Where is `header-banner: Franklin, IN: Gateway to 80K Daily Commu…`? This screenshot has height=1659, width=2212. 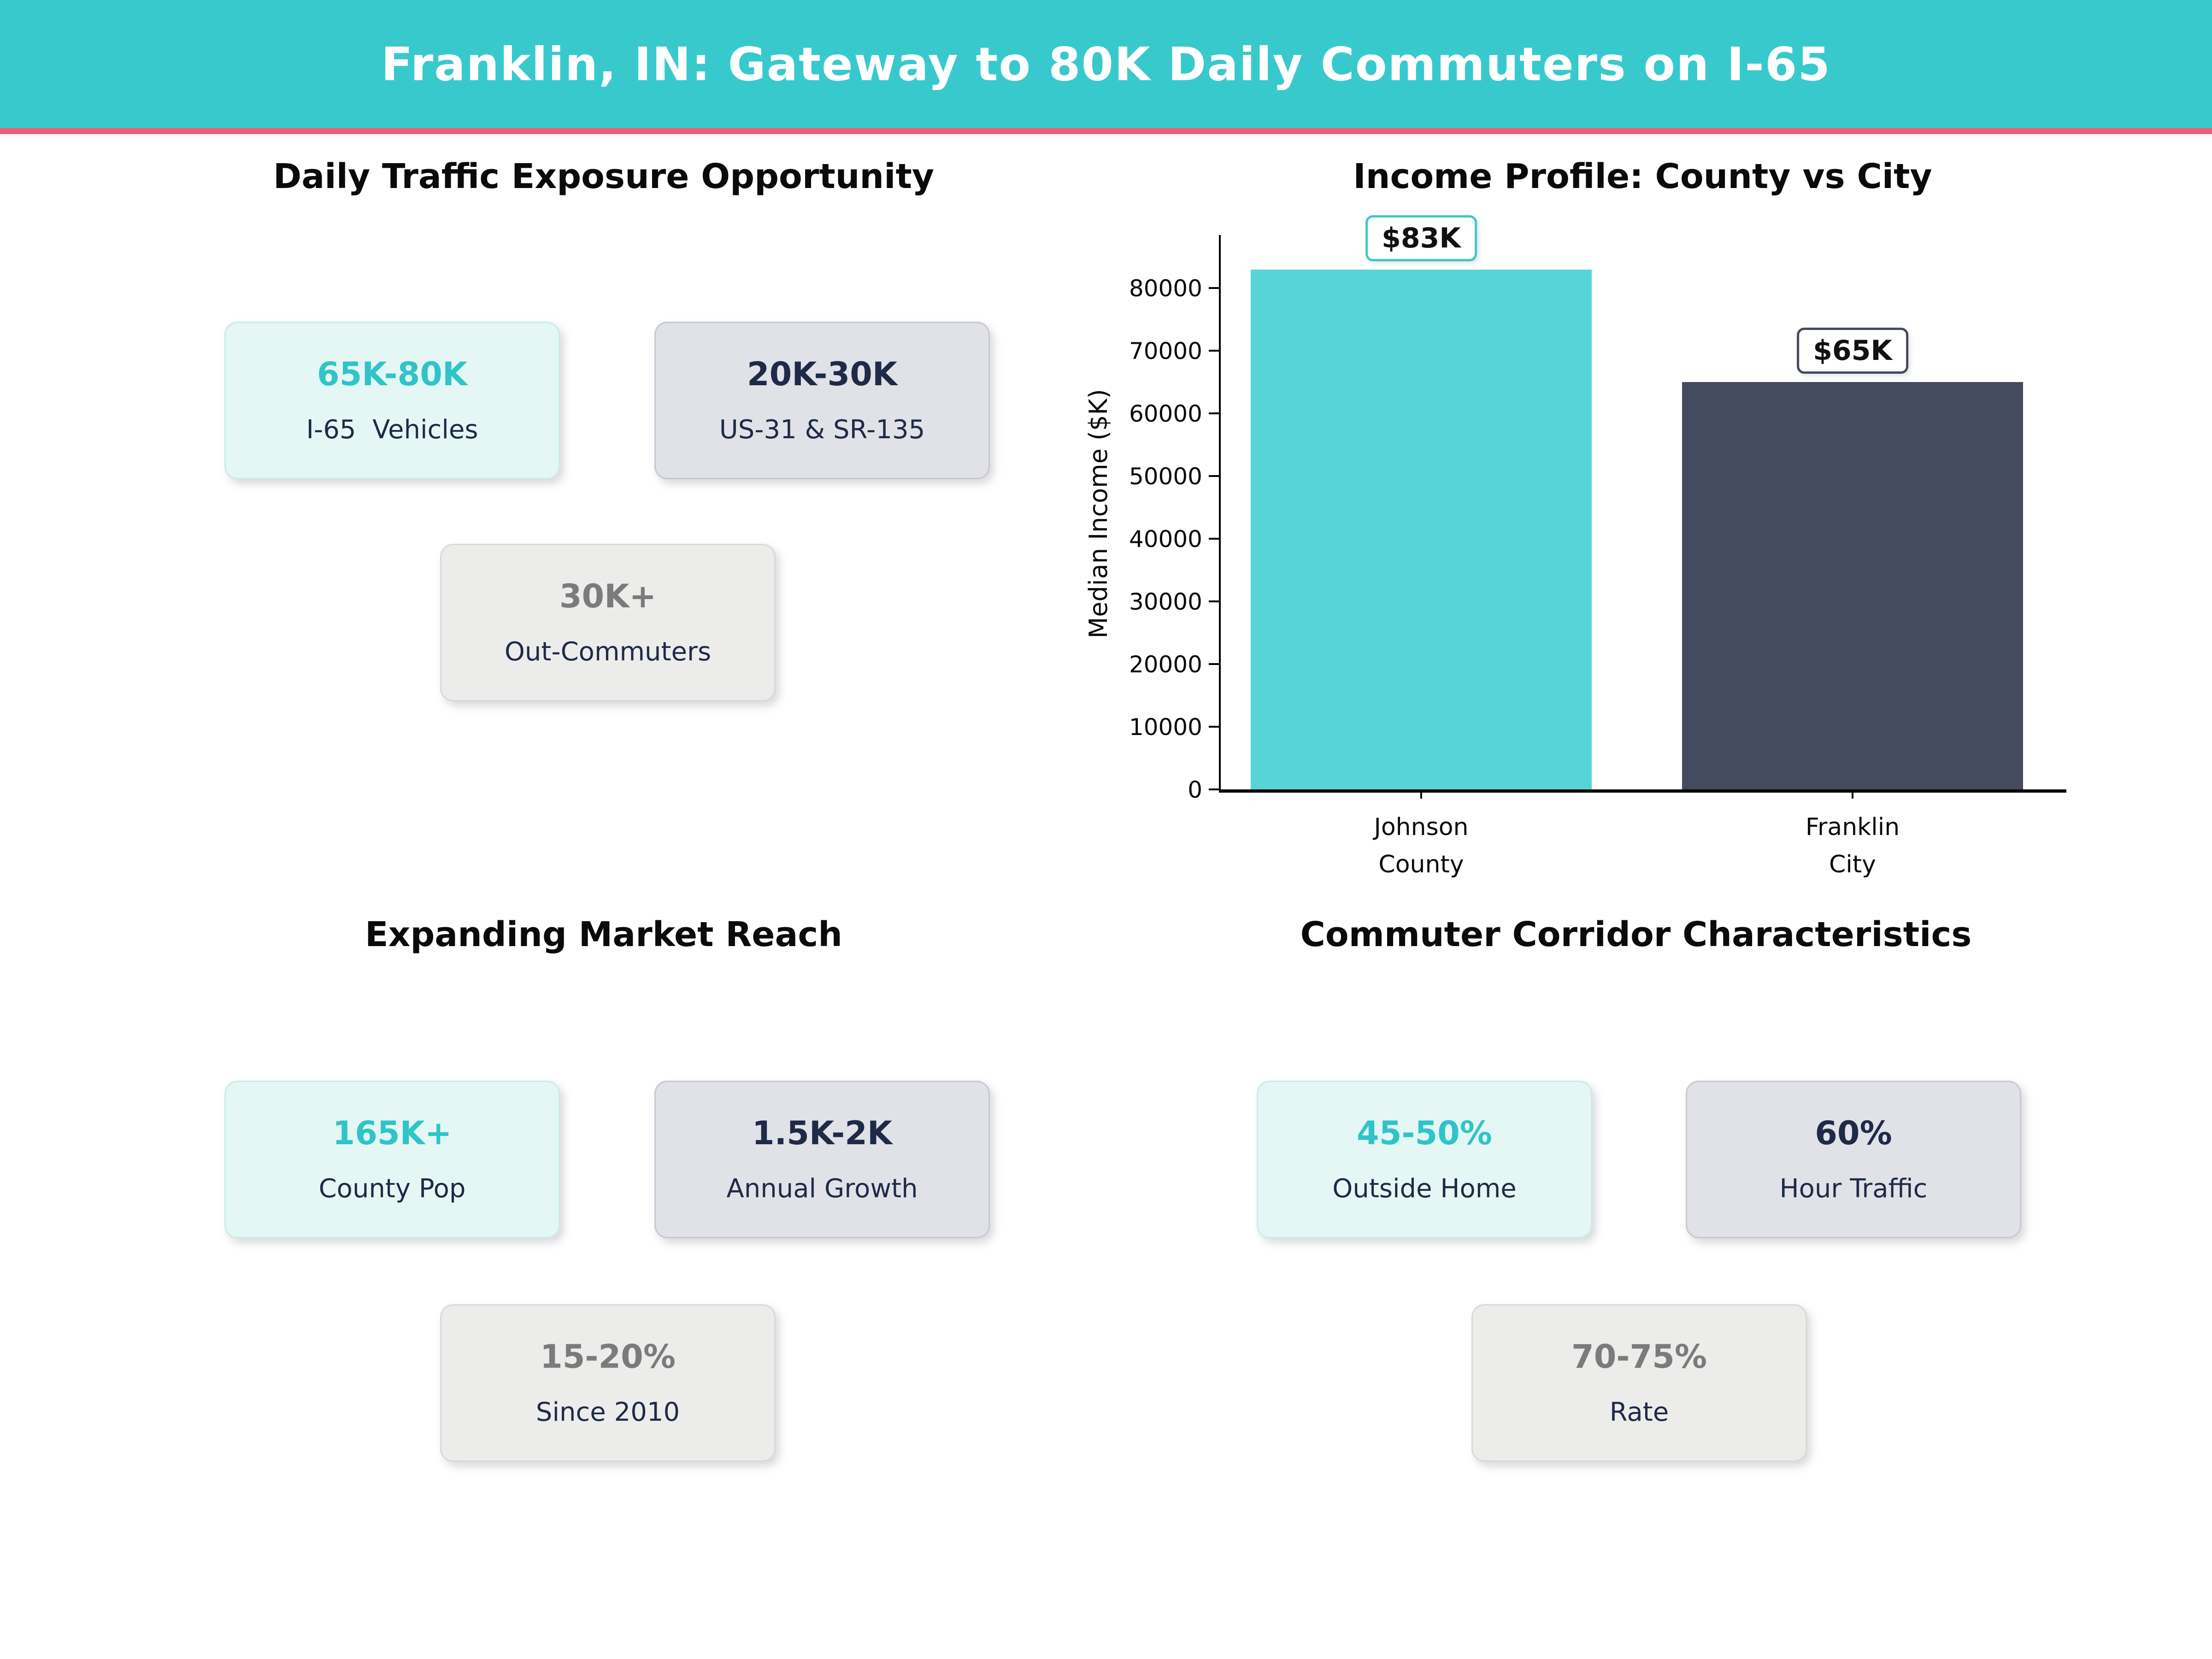 header-banner: Franklin, IN: Gateway to 80K Daily Commu… is located at coordinates (1106, 64).